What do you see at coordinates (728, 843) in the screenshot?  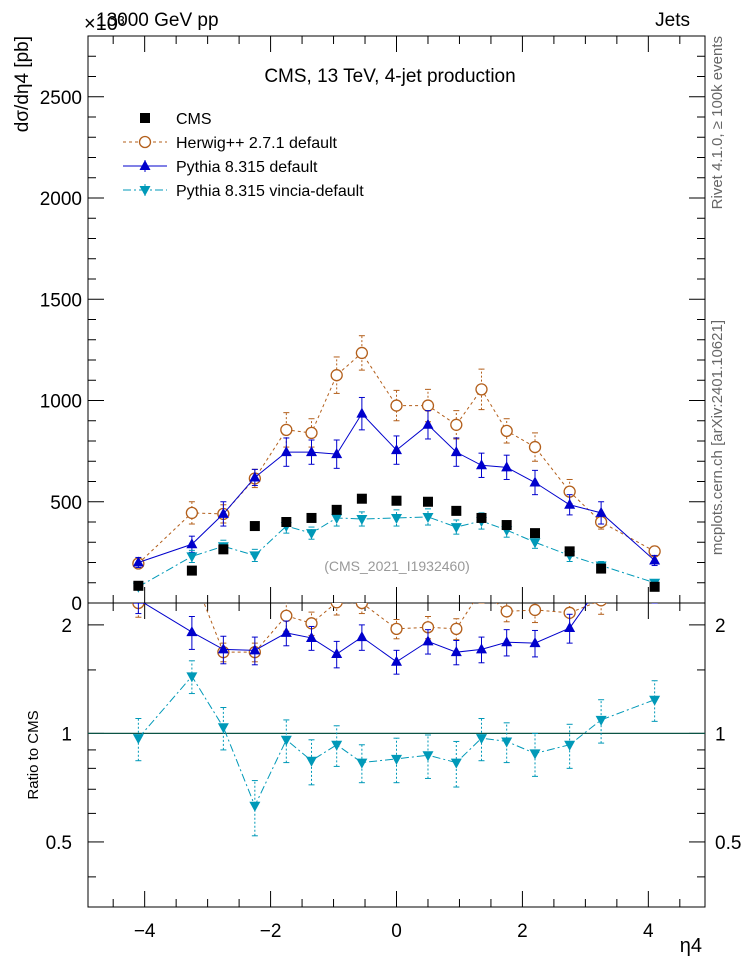 I see `ratio-ytick-label-right: 0.5` at bounding box center [728, 843].